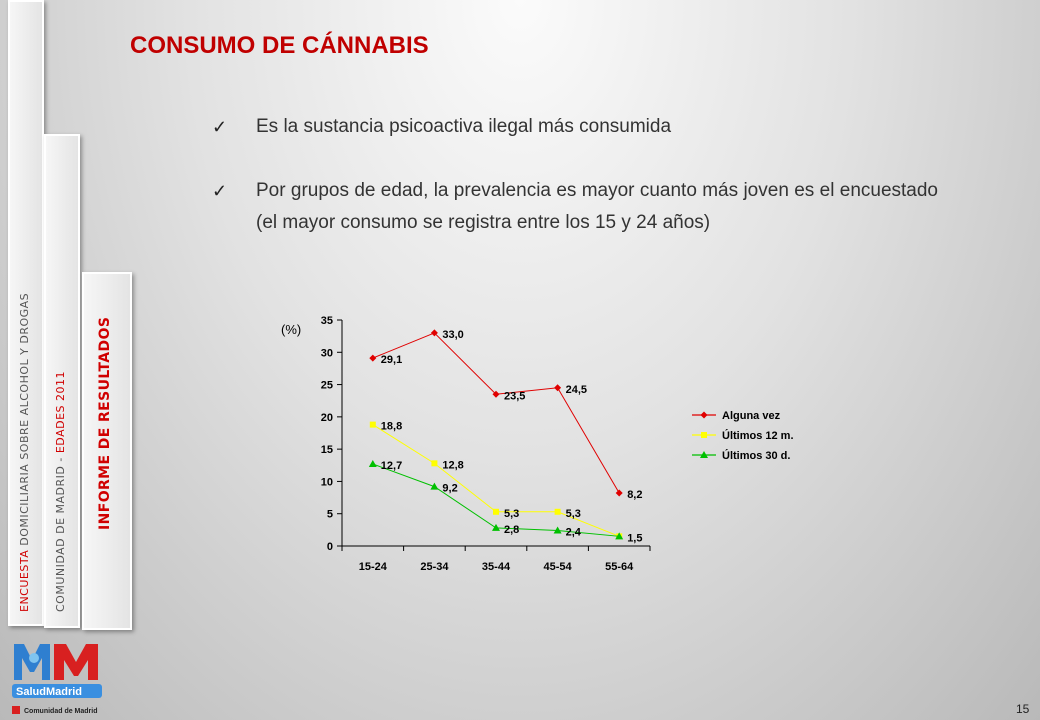 The image size is (1040, 720). I want to click on legend-label-2: Últimos 30 d., so click(756, 455).